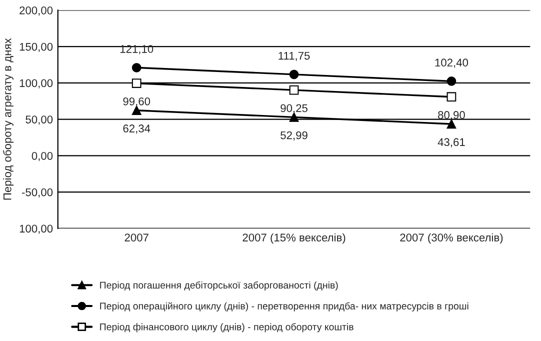 The width and height of the screenshot is (541, 341). Describe the element at coordinates (39, 120) in the screenshot. I see `y-tick-label: 50,00` at that location.